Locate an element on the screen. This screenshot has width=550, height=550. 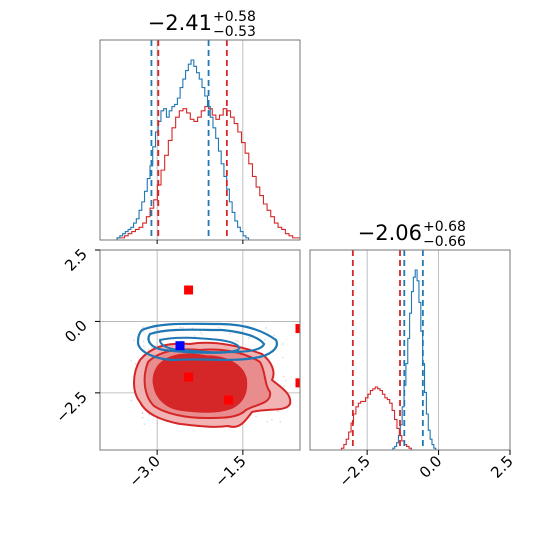
red-contour-inner-fill is located at coordinates (200, 383).